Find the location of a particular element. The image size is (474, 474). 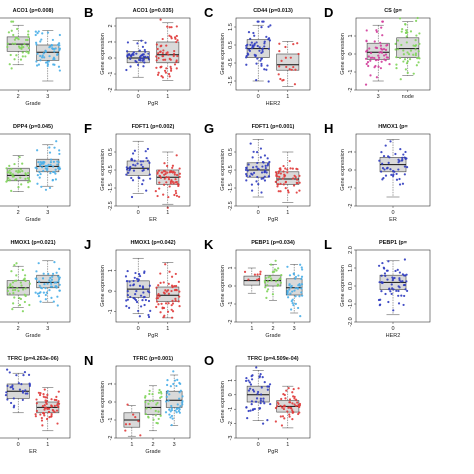

panel-letter: N is located at coordinates (88, 360).